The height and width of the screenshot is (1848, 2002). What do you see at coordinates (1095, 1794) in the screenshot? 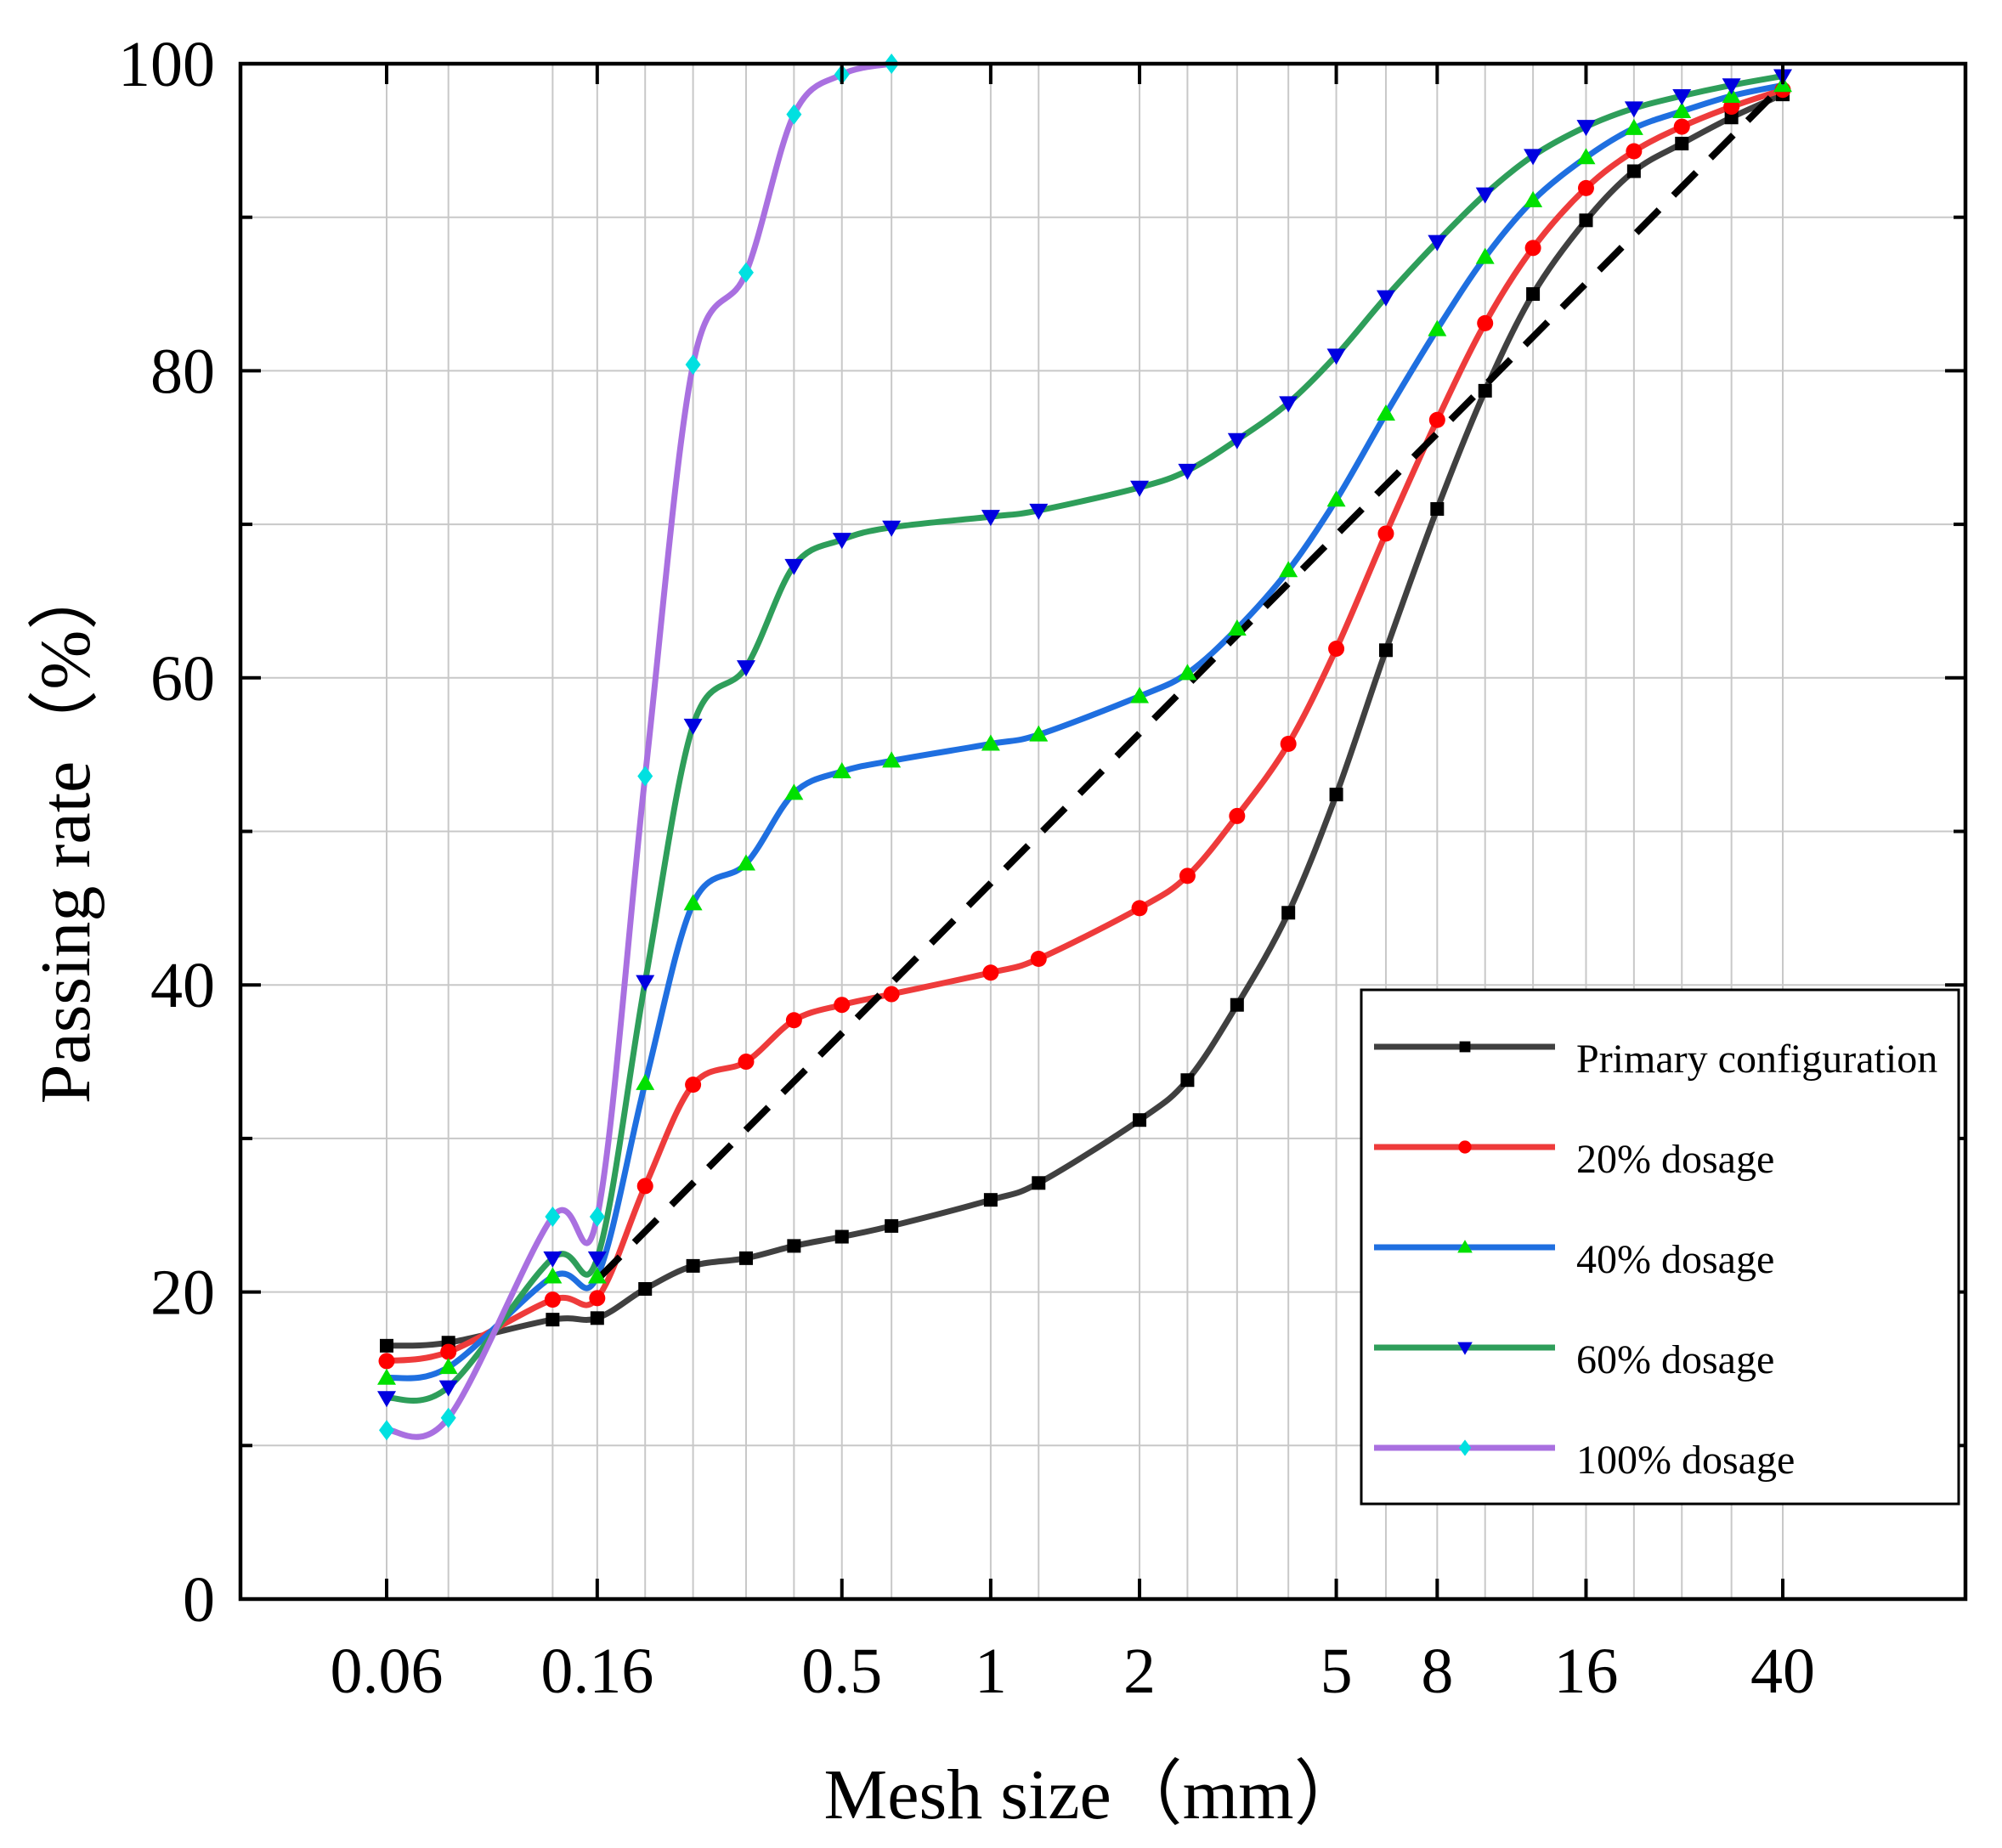
I see `x-axis-title: Mesh size（mm）` at bounding box center [1095, 1794].